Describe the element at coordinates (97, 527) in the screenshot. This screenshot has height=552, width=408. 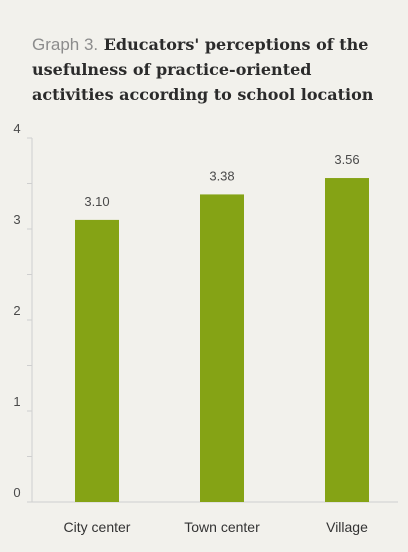
I see `category-label: City center` at that location.